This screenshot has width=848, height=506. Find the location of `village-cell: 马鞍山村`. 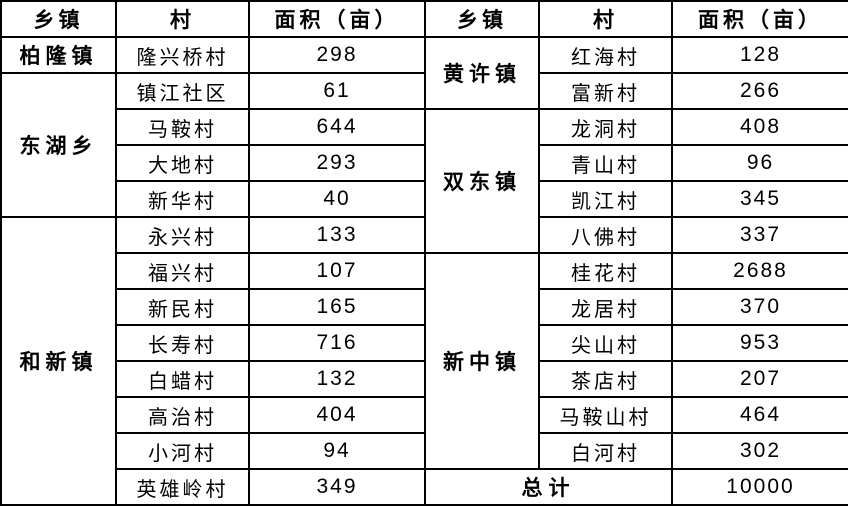

village-cell: 马鞍山村 is located at coordinates (605, 415).